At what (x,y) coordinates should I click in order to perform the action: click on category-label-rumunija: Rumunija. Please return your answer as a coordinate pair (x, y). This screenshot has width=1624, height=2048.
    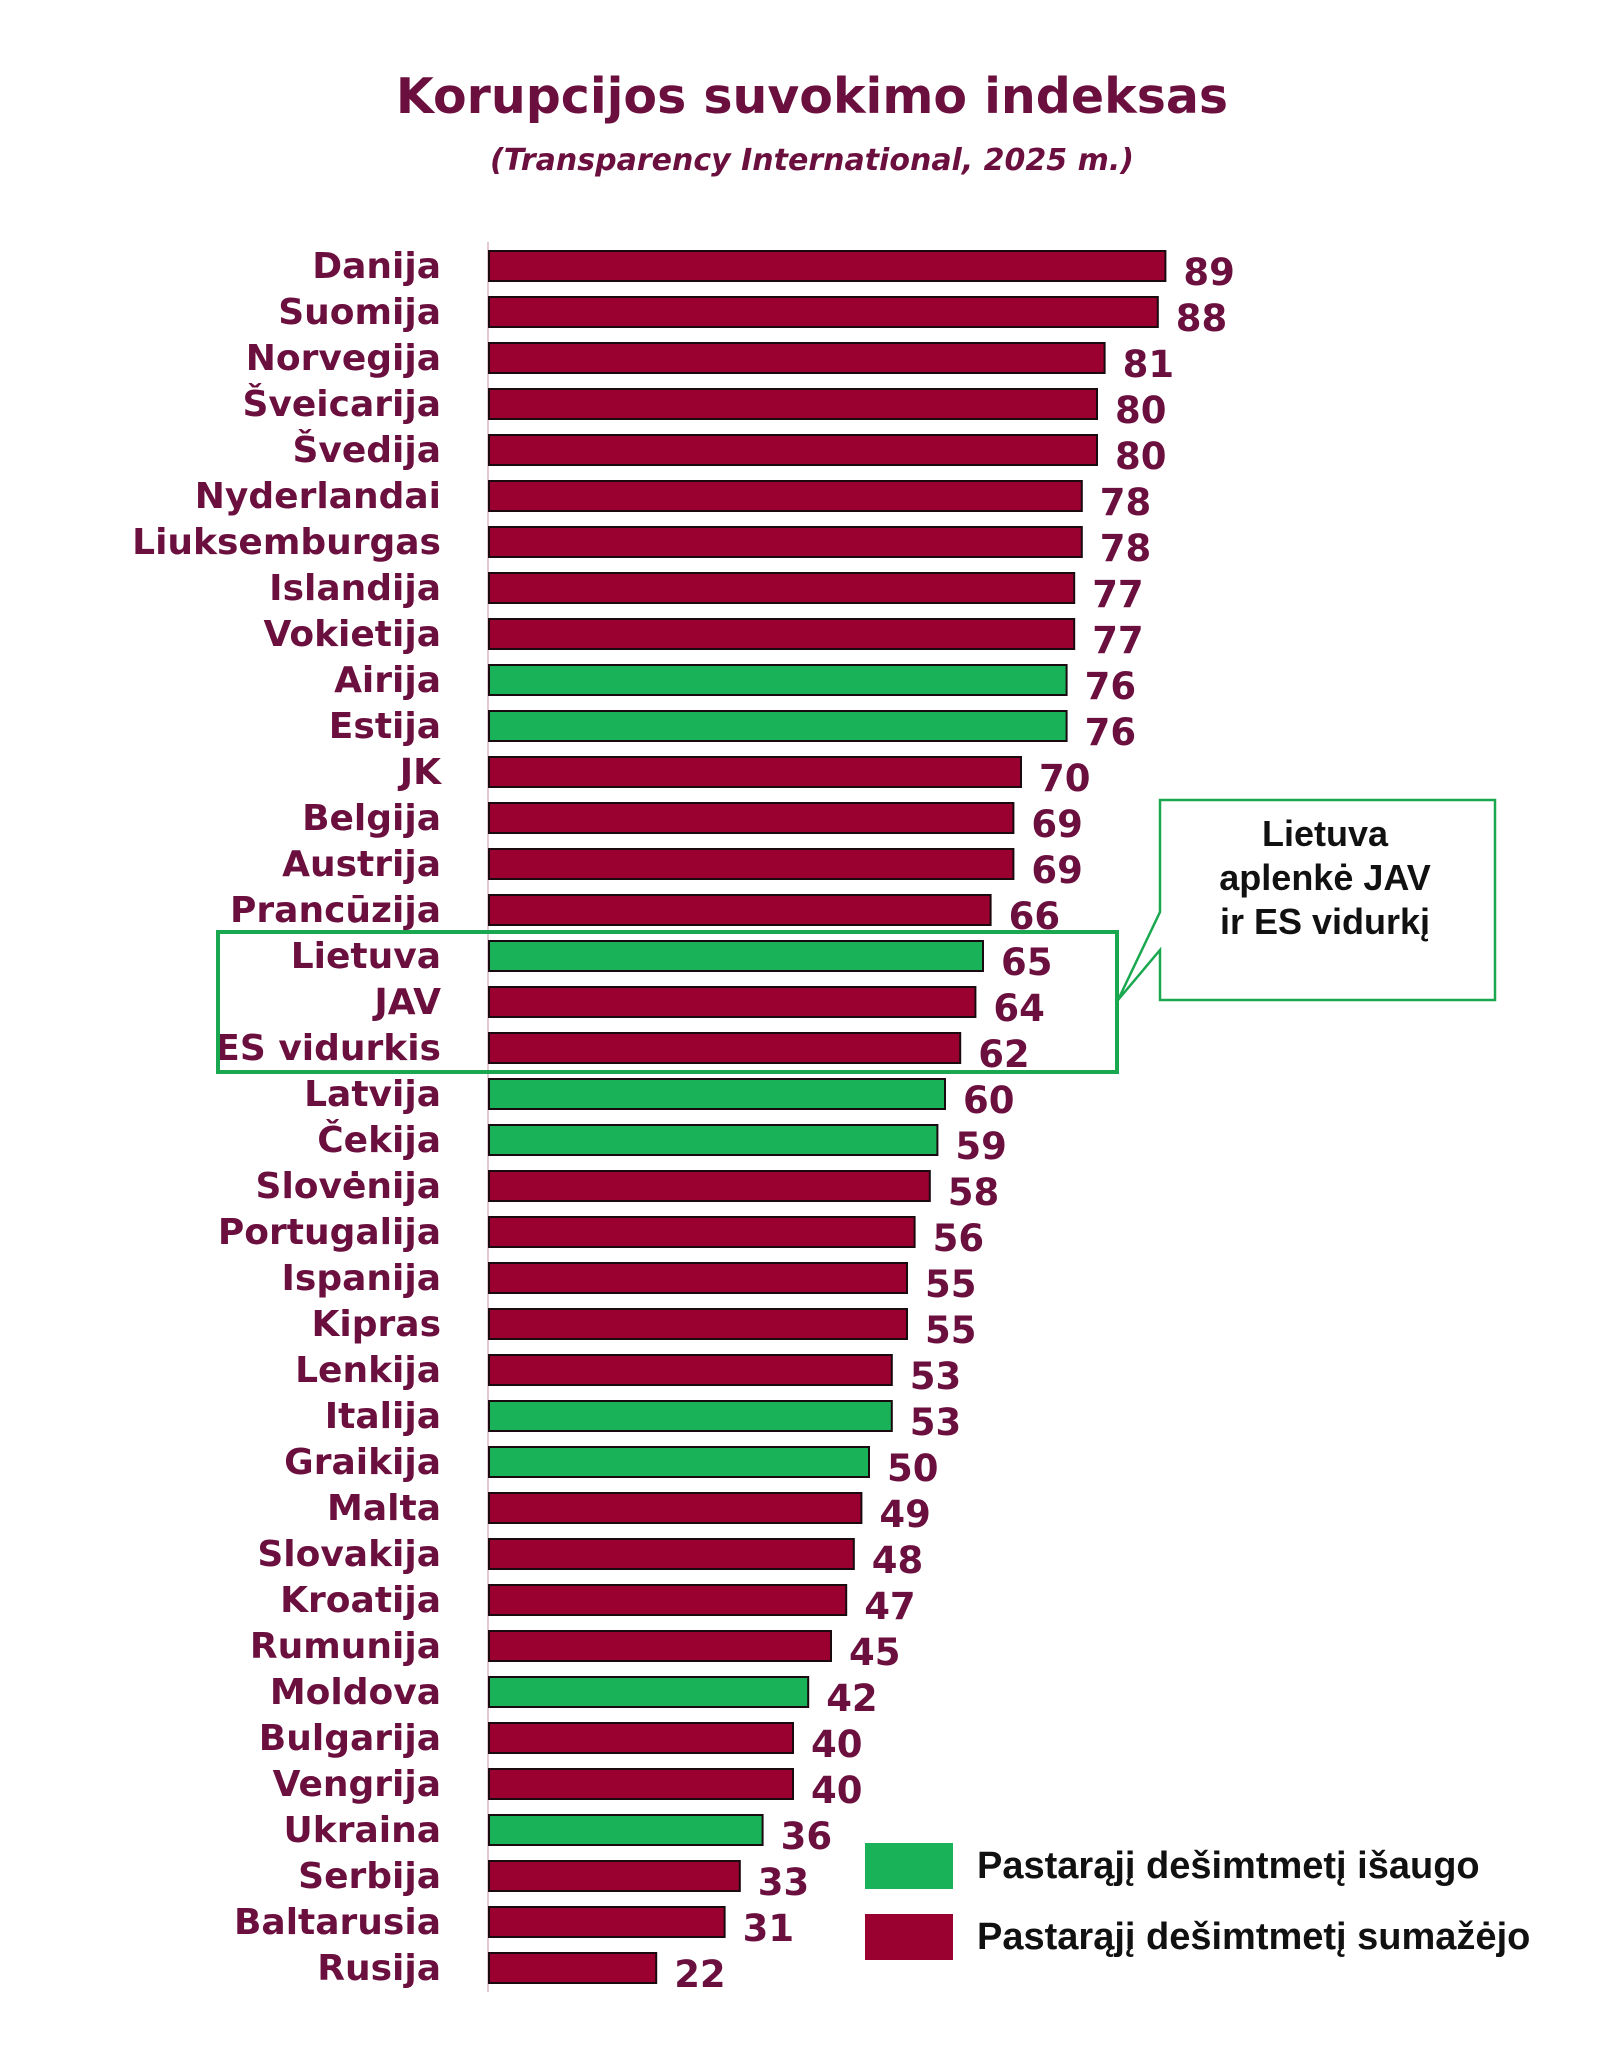
    Looking at the image, I should click on (345, 1646).